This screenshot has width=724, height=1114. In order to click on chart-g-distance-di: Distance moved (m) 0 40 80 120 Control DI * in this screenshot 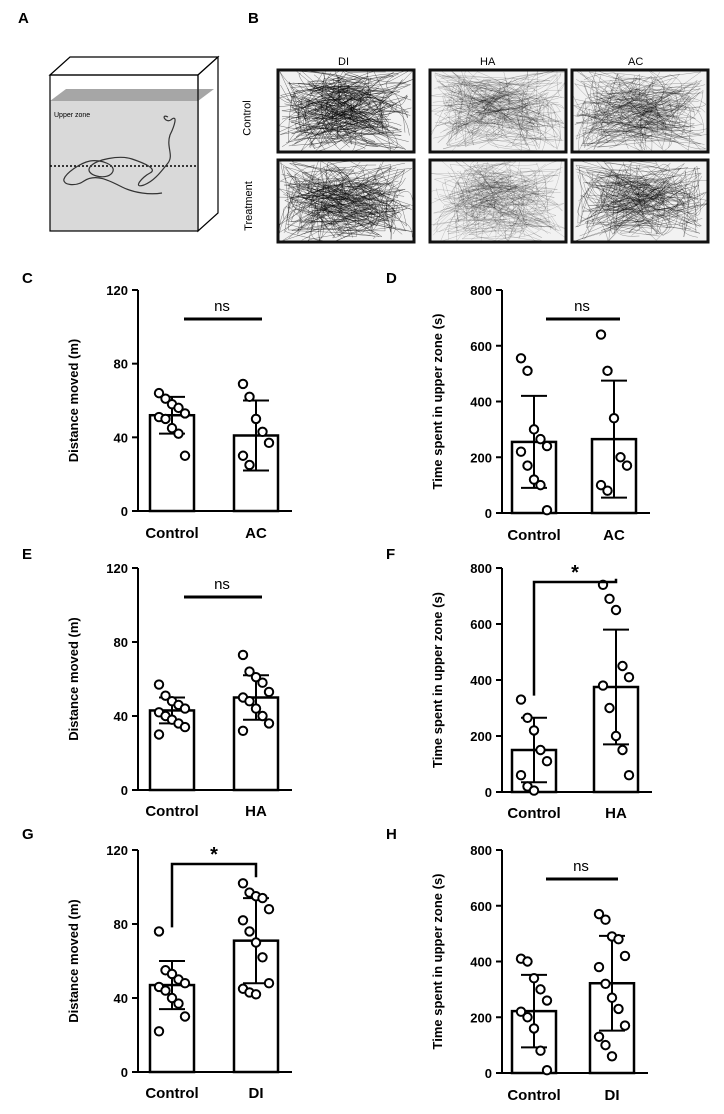, I will do `click(179, 972)`.